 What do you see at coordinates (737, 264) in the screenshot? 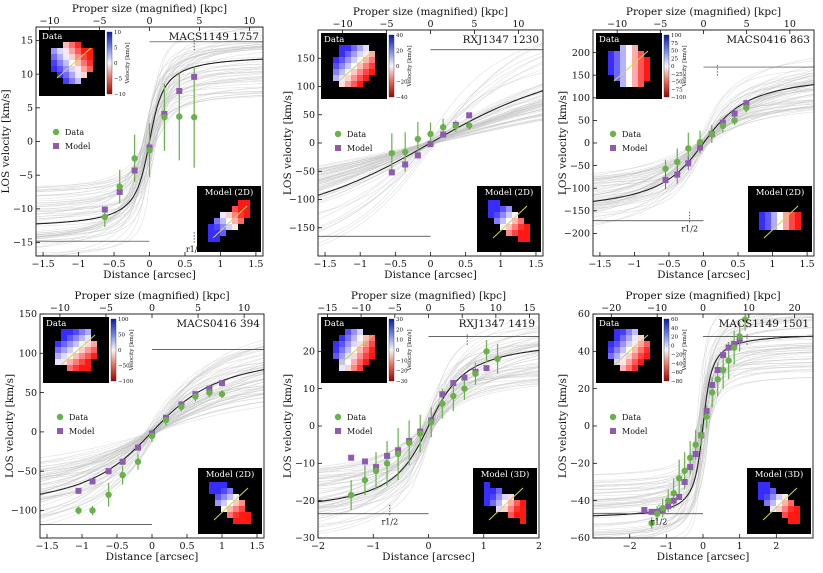
I see `x-tick-label: 0.5` at bounding box center [737, 264].